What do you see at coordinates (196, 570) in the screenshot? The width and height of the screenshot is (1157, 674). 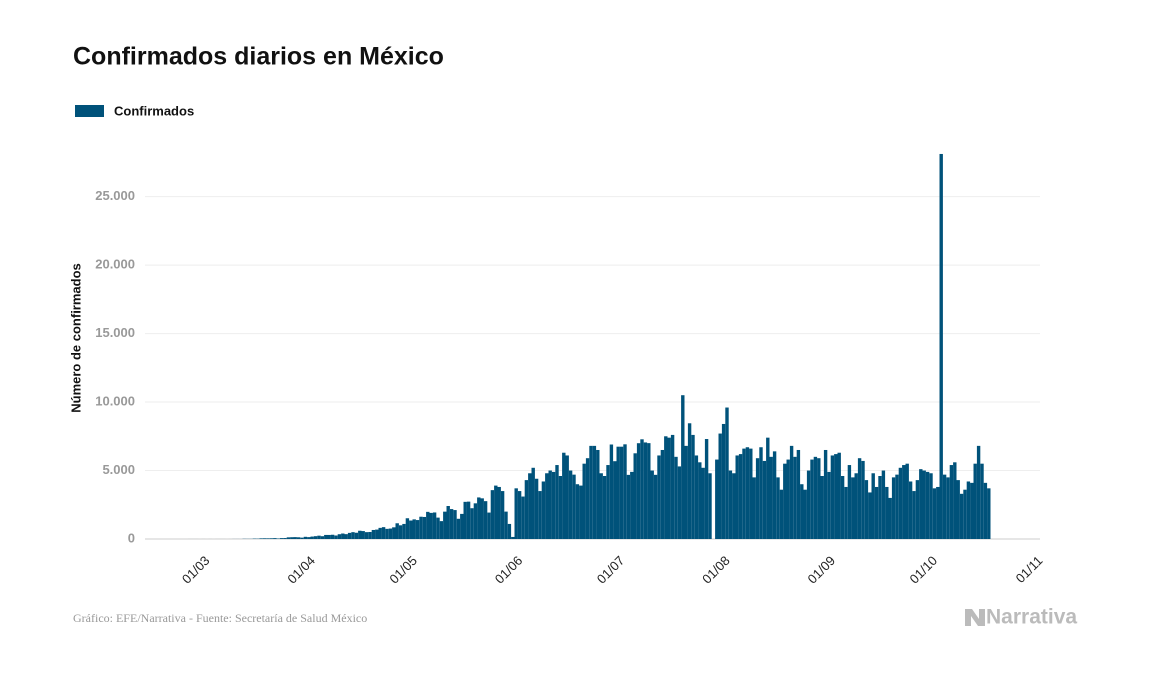 I see `x-tick-label: 01/03` at bounding box center [196, 570].